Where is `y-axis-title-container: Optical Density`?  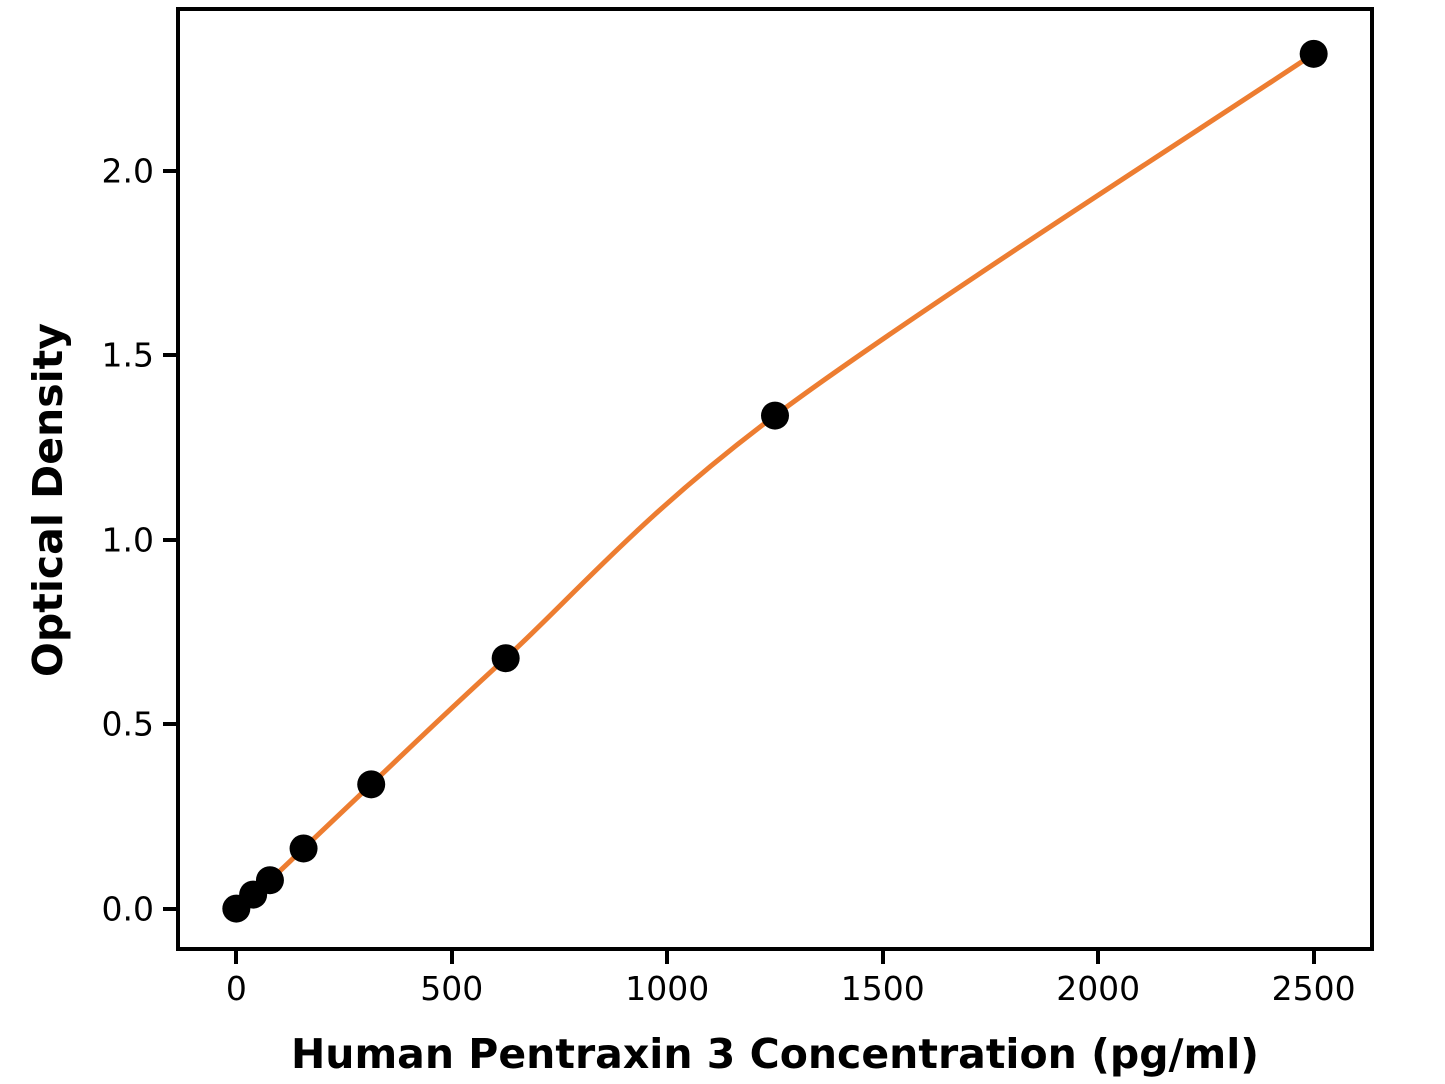 y-axis-title-container: Optical Density is located at coordinates (48, 500).